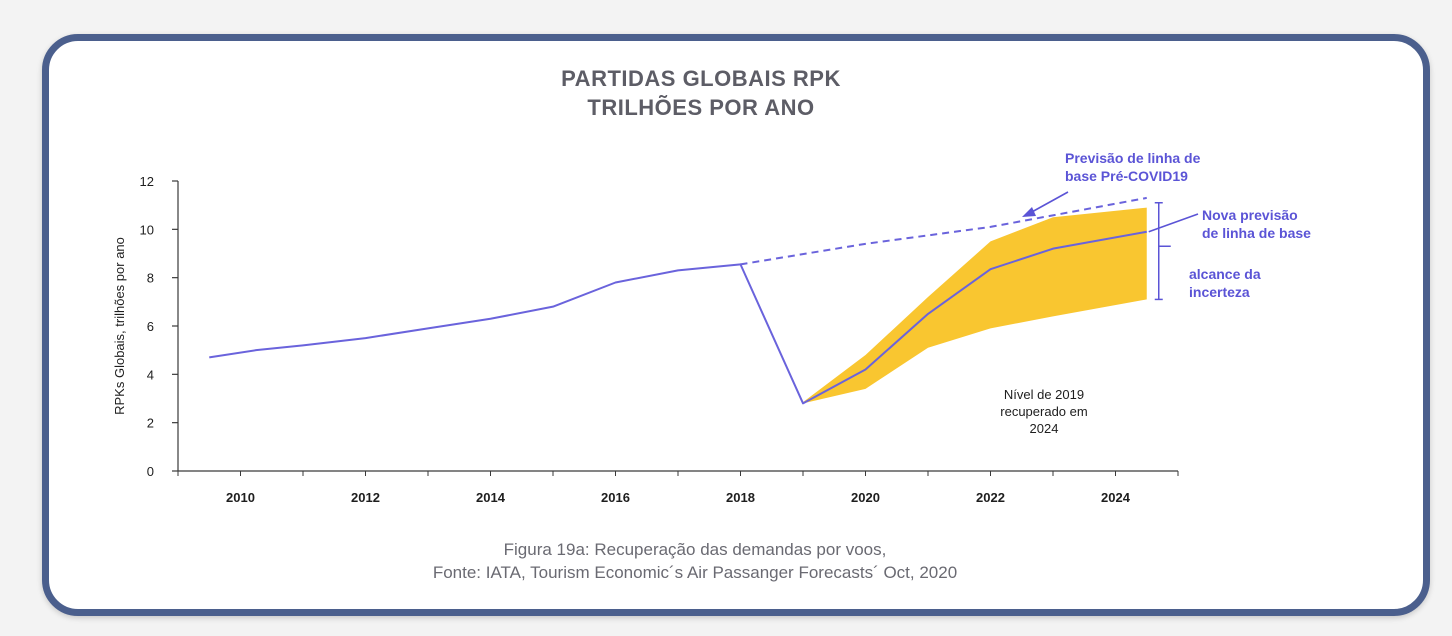  Describe the element at coordinates (1044, 394) in the screenshot. I see `annotation-recovery-line-1: Nível de 2019` at that location.